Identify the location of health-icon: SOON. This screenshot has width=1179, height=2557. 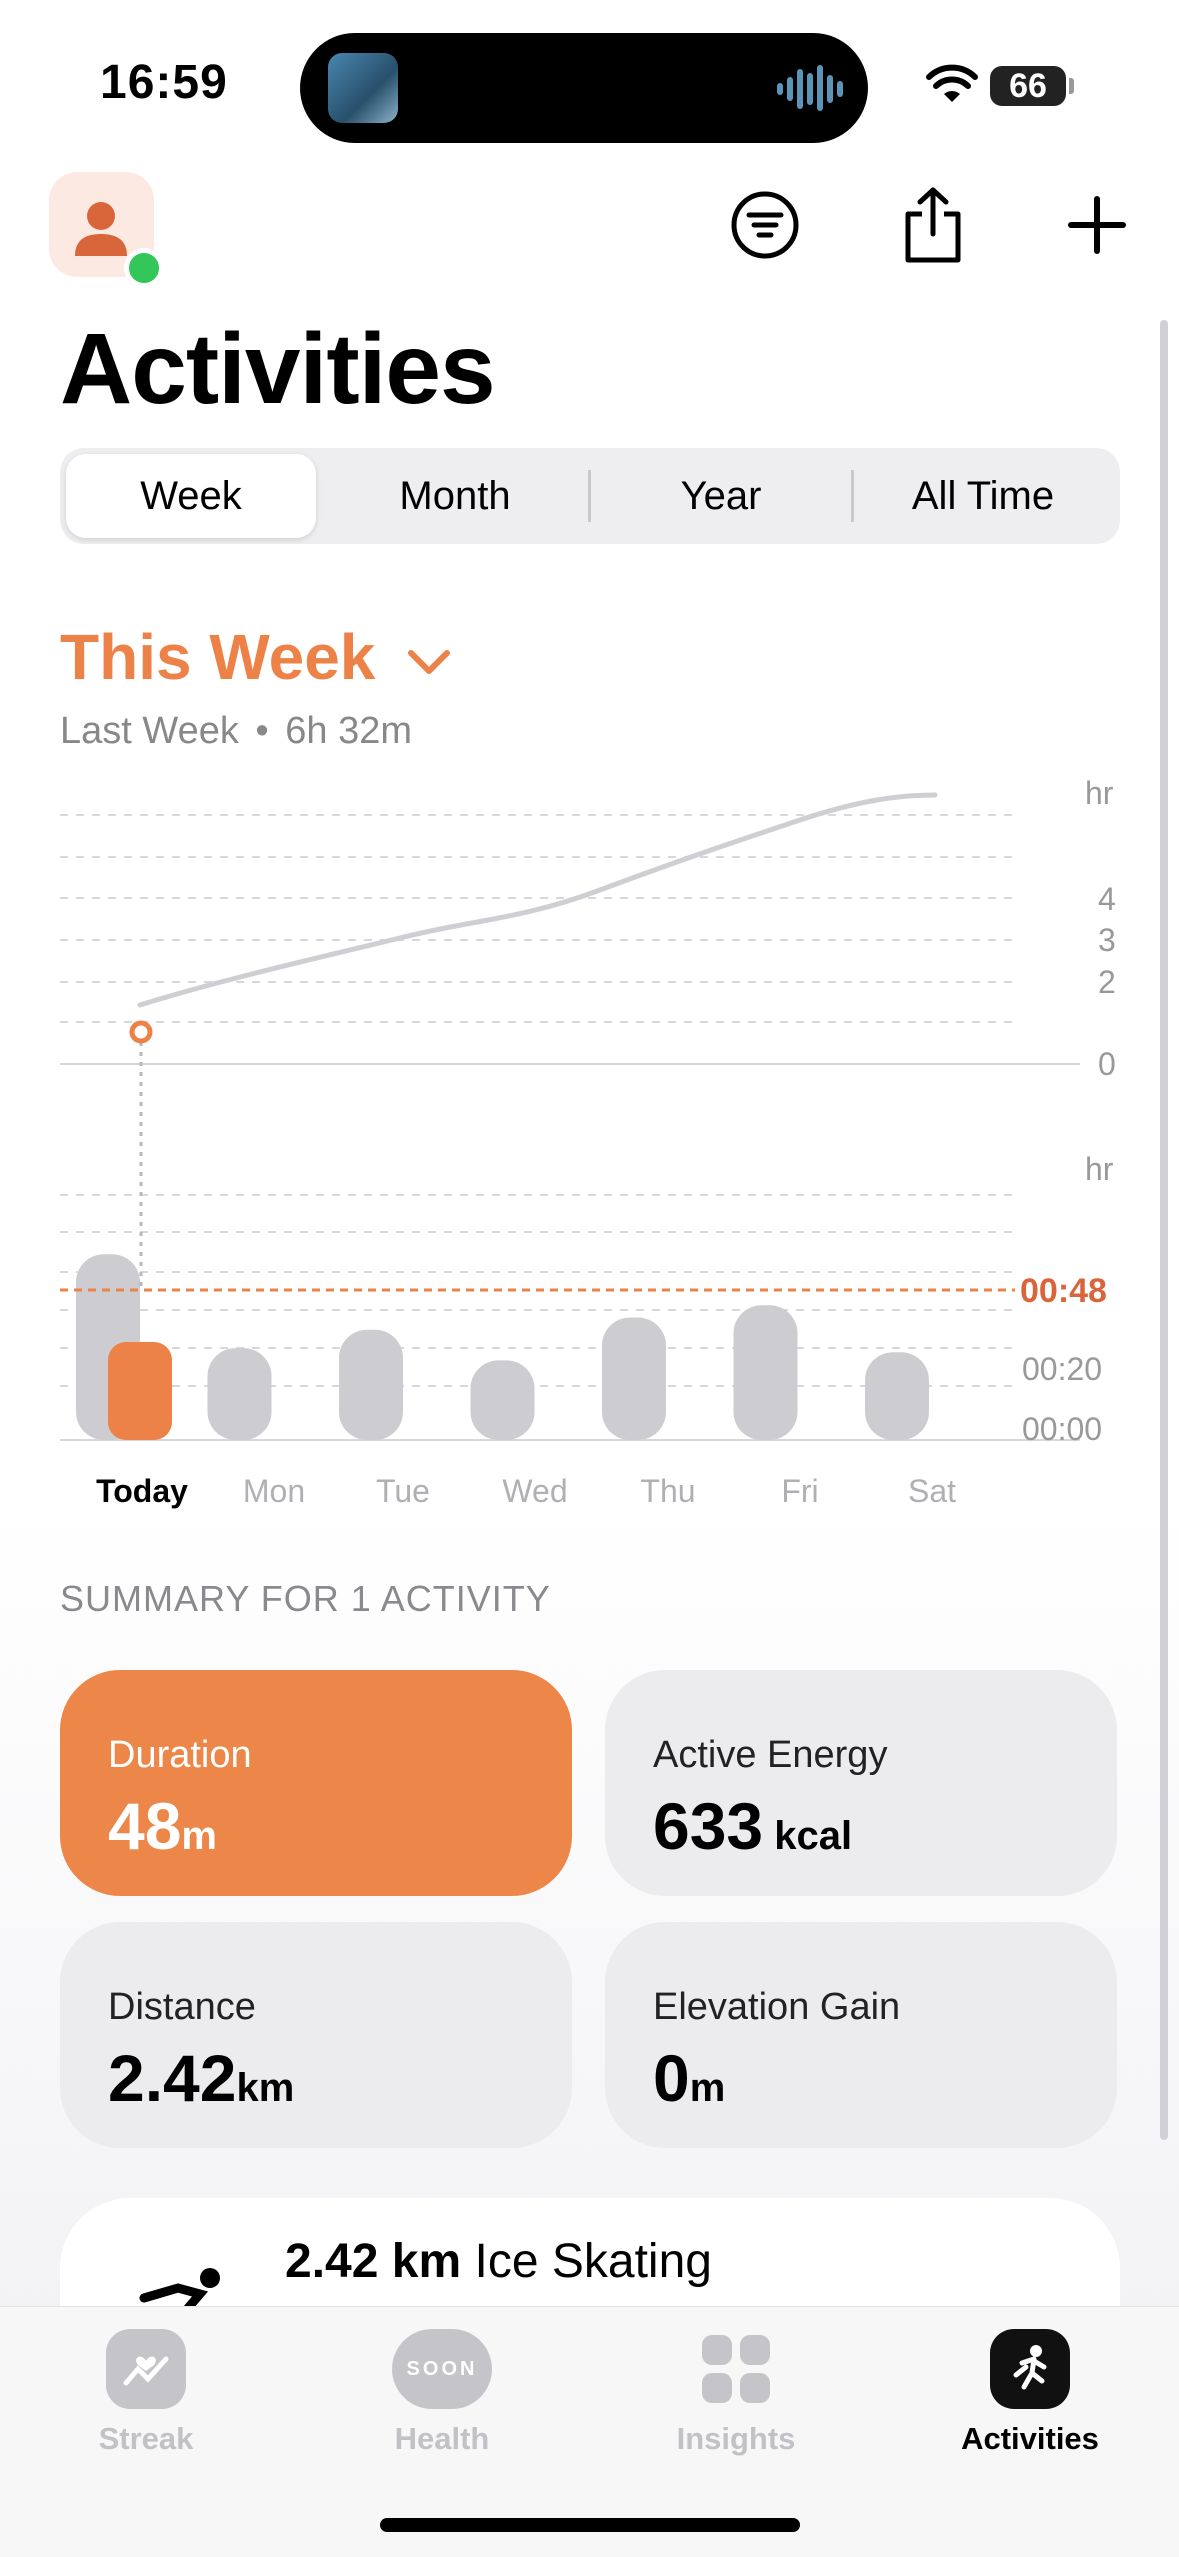
(442, 2369).